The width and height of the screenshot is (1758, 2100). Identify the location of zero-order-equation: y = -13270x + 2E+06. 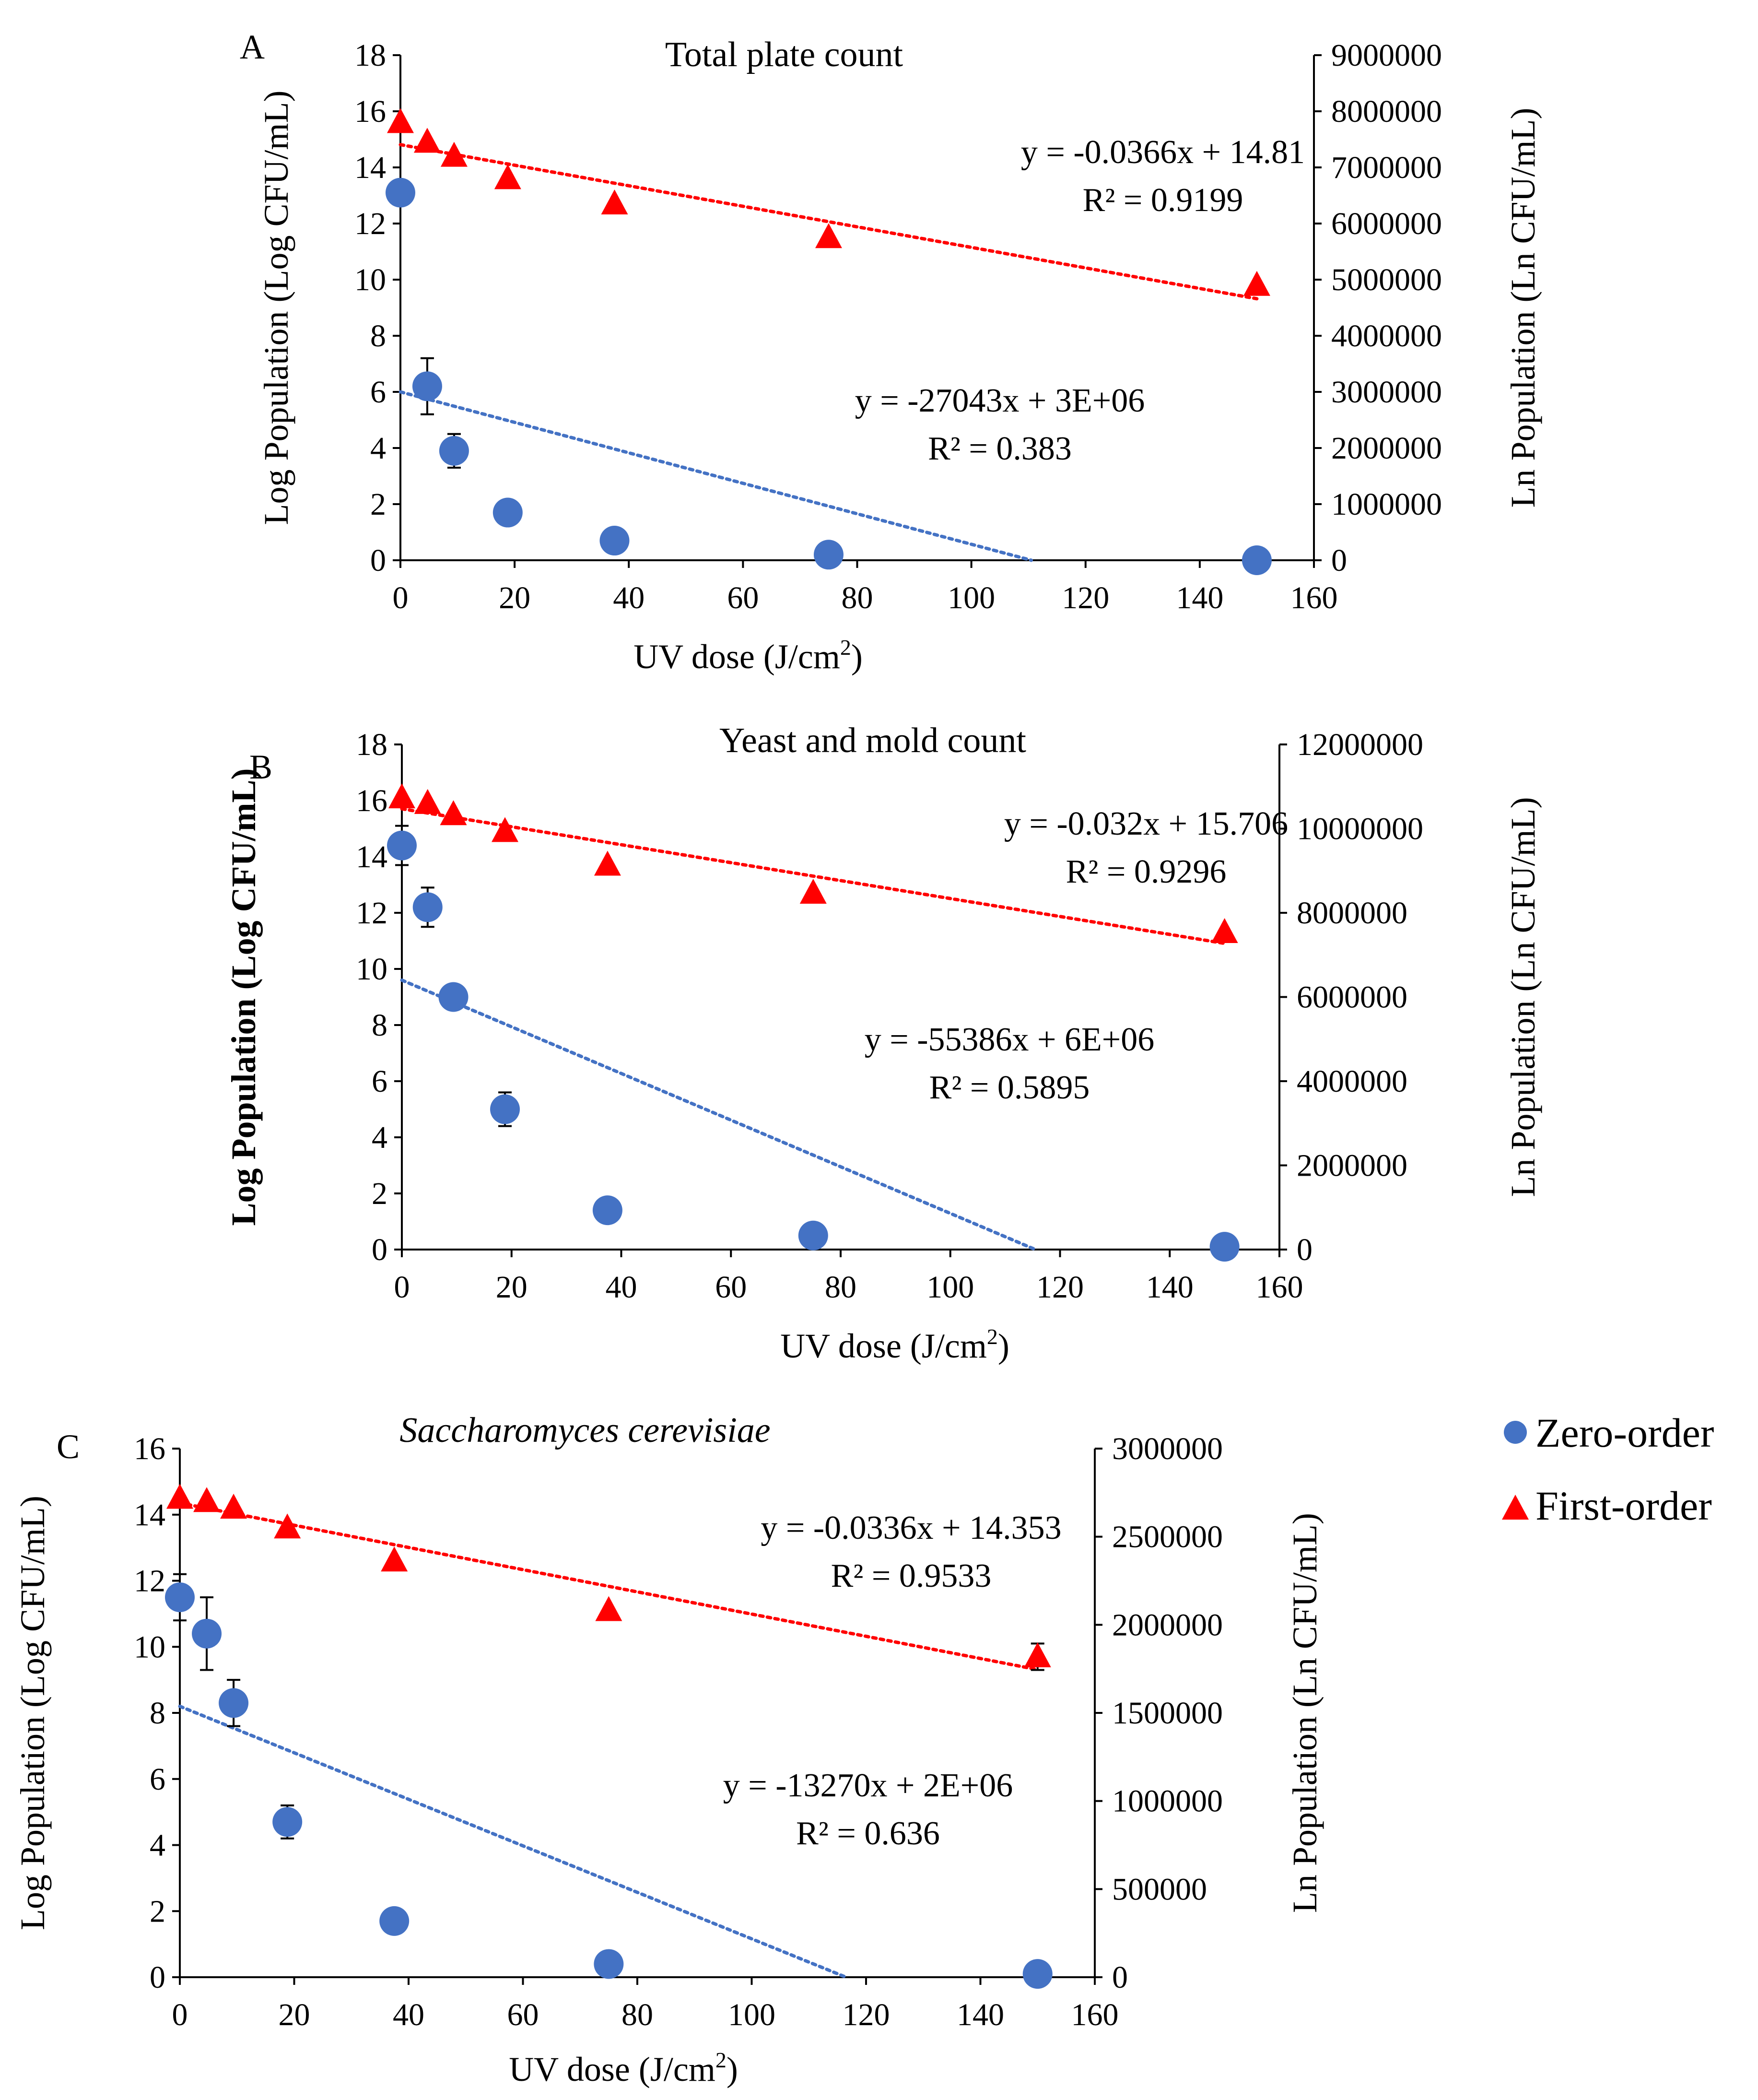
(868, 1785).